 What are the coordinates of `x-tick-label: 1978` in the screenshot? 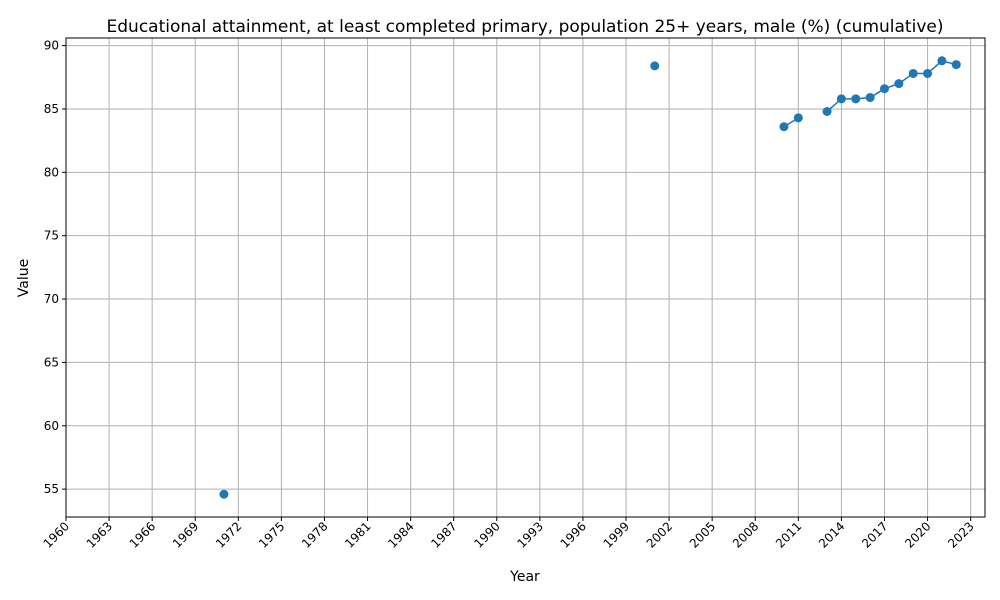 It's located at (314, 534).